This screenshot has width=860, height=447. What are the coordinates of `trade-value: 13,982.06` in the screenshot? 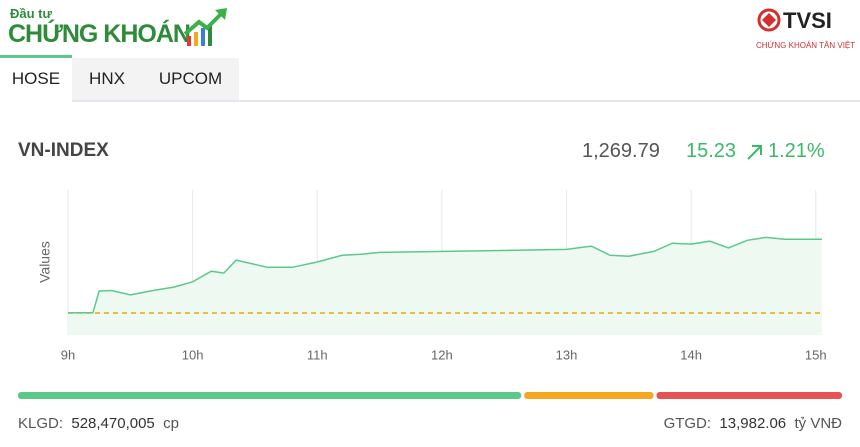 It's located at (753, 423).